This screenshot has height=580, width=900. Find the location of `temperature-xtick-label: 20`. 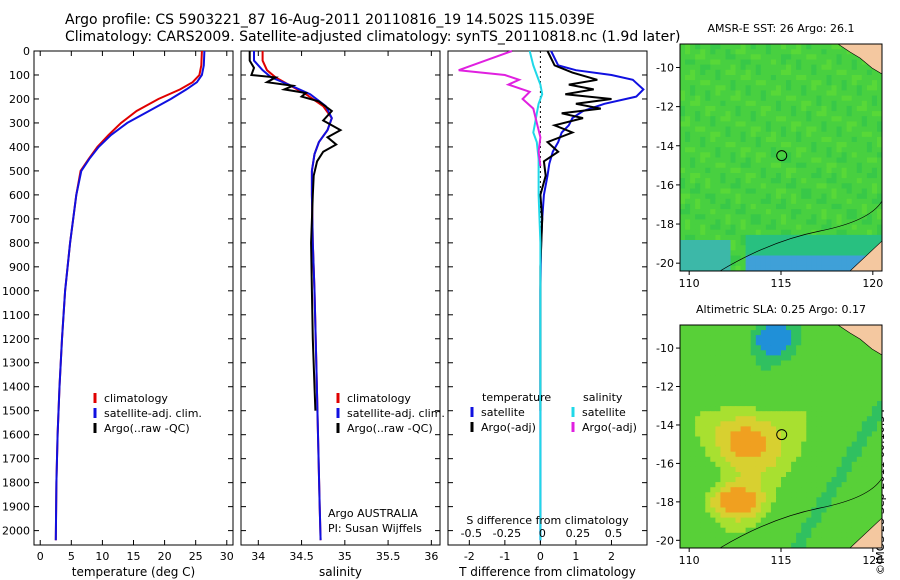

temperature-xtick-label: 20 is located at coordinates (165, 556).